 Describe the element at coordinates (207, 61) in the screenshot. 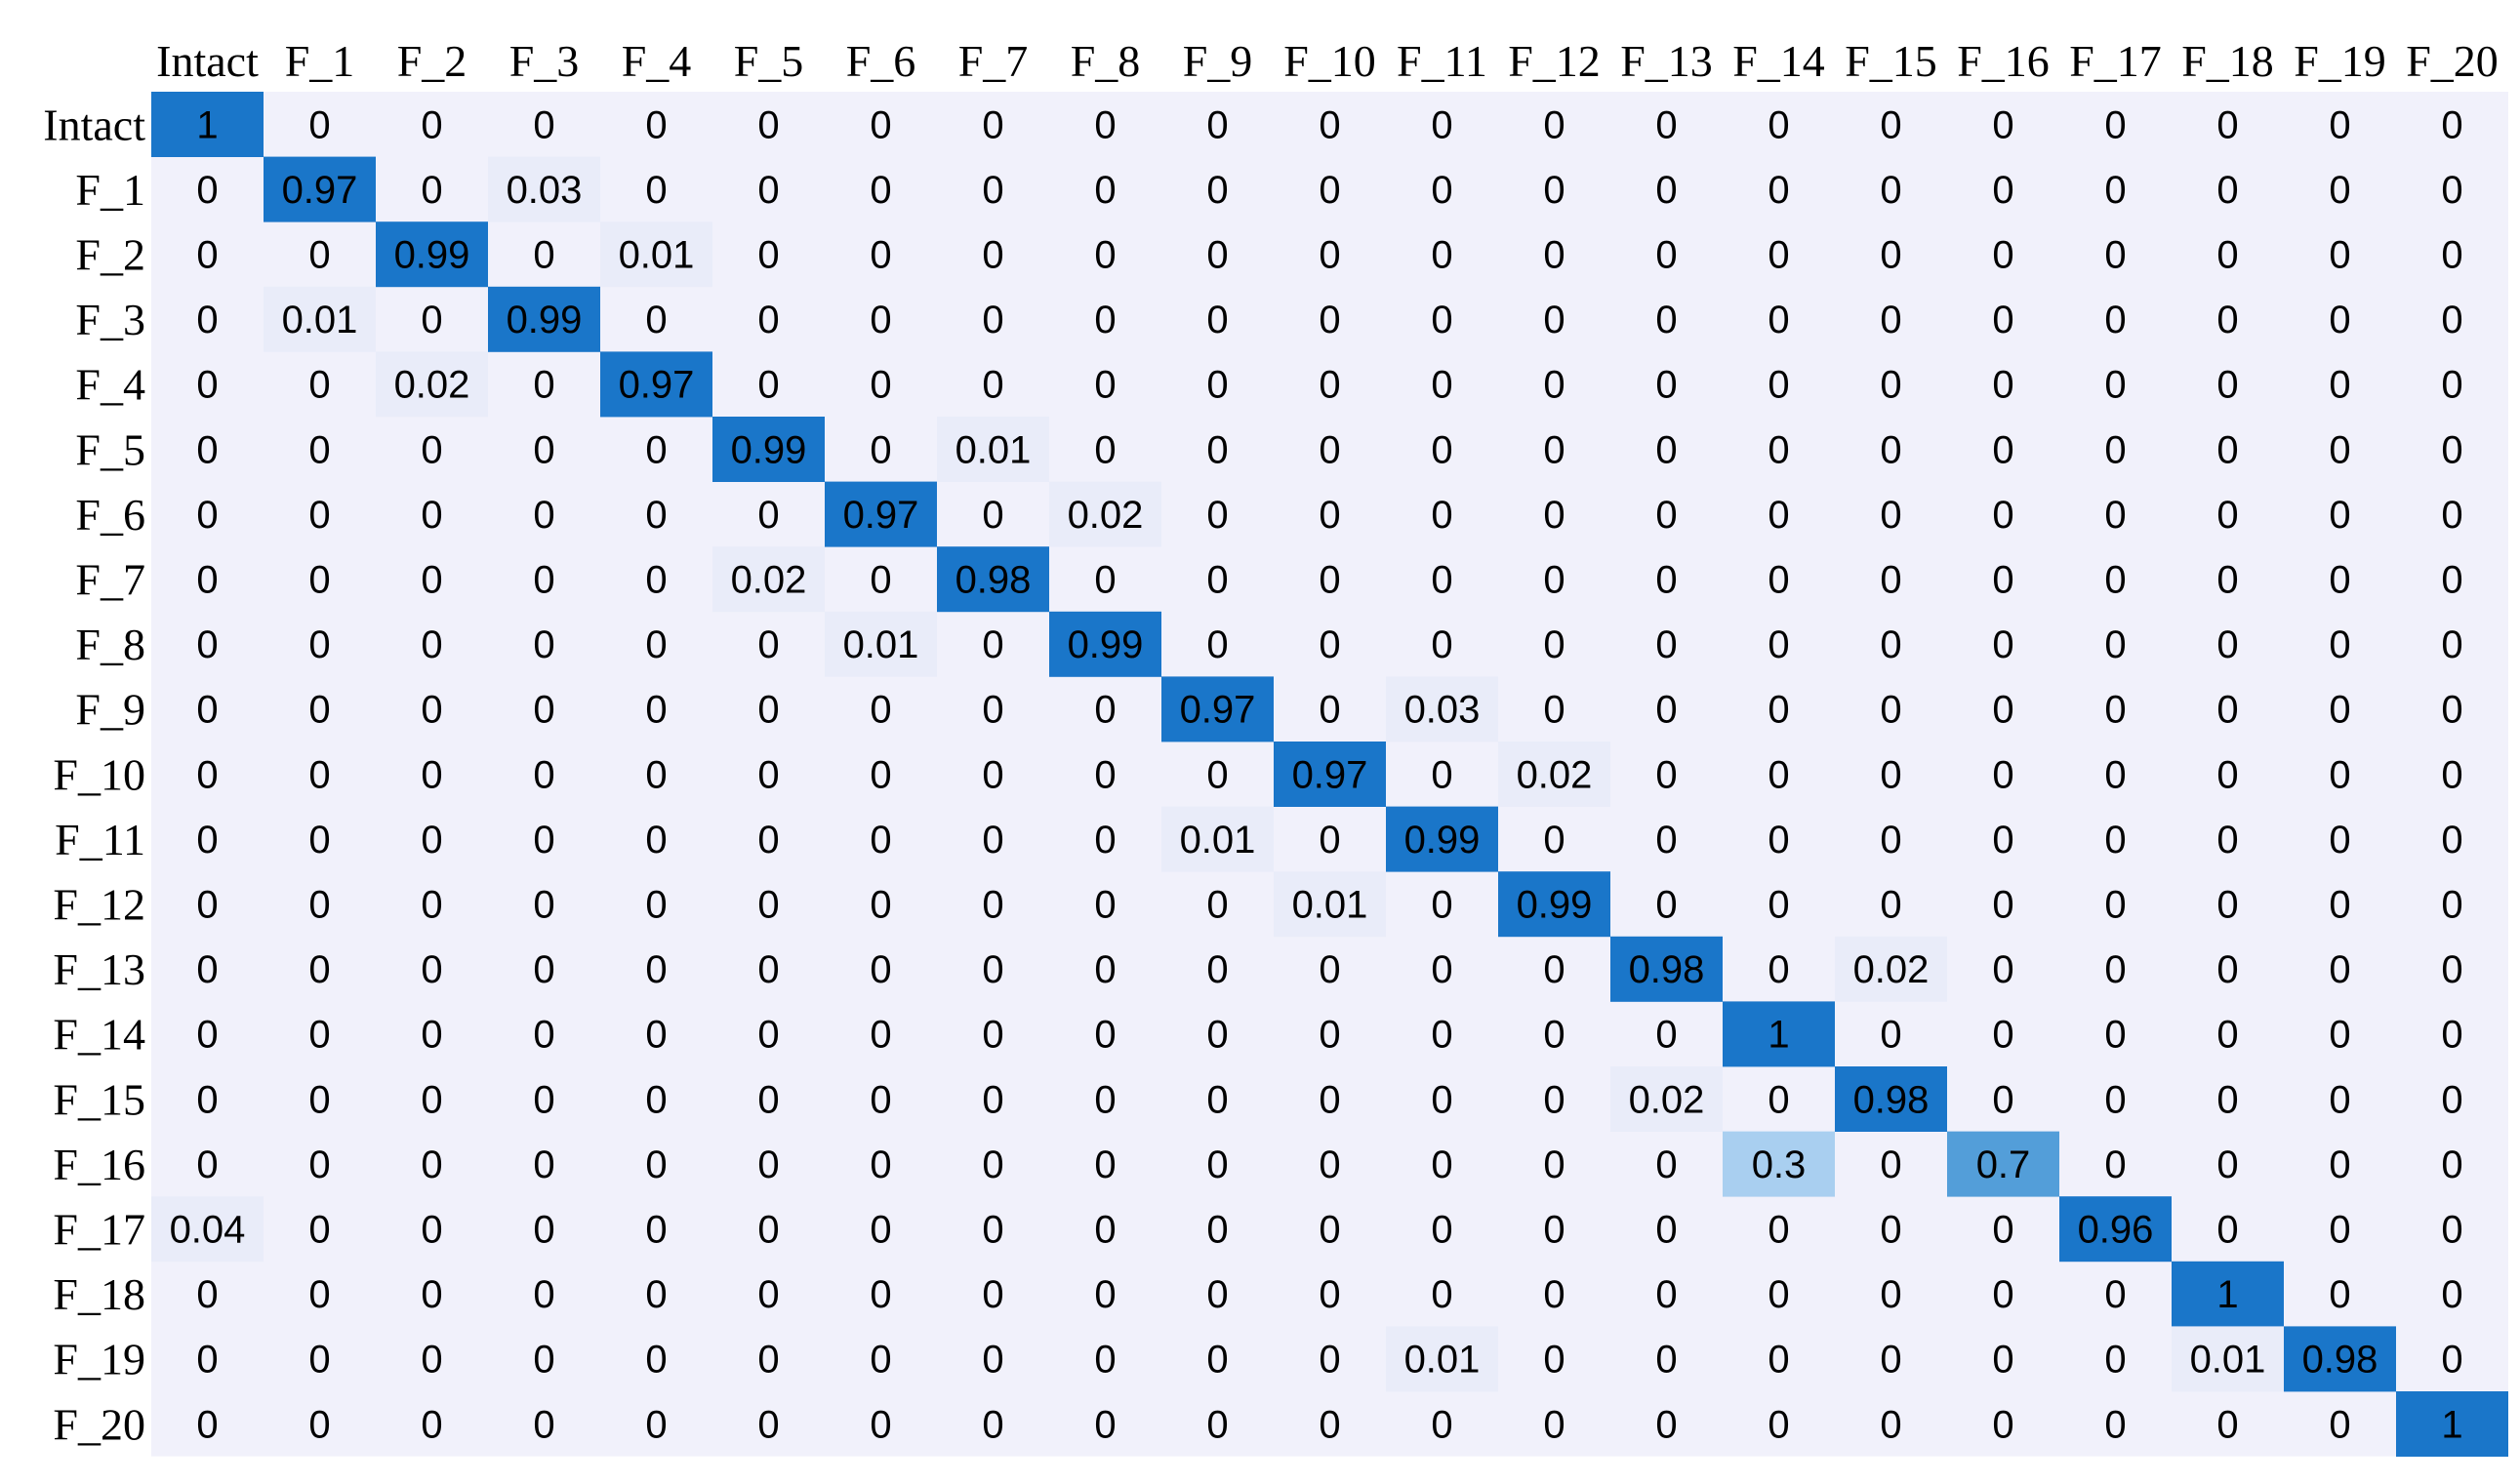

I see `column-tick-label: Intact` at that location.